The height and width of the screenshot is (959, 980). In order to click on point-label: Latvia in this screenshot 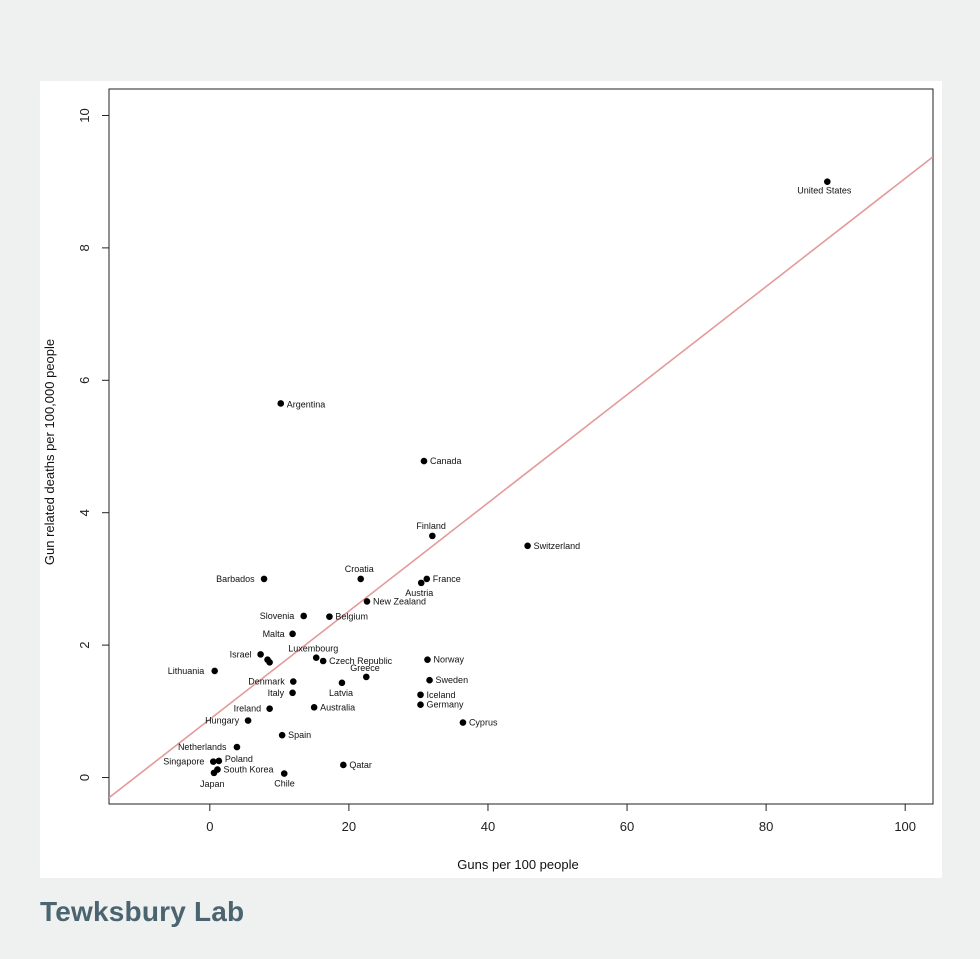, I will do `click(341, 693)`.